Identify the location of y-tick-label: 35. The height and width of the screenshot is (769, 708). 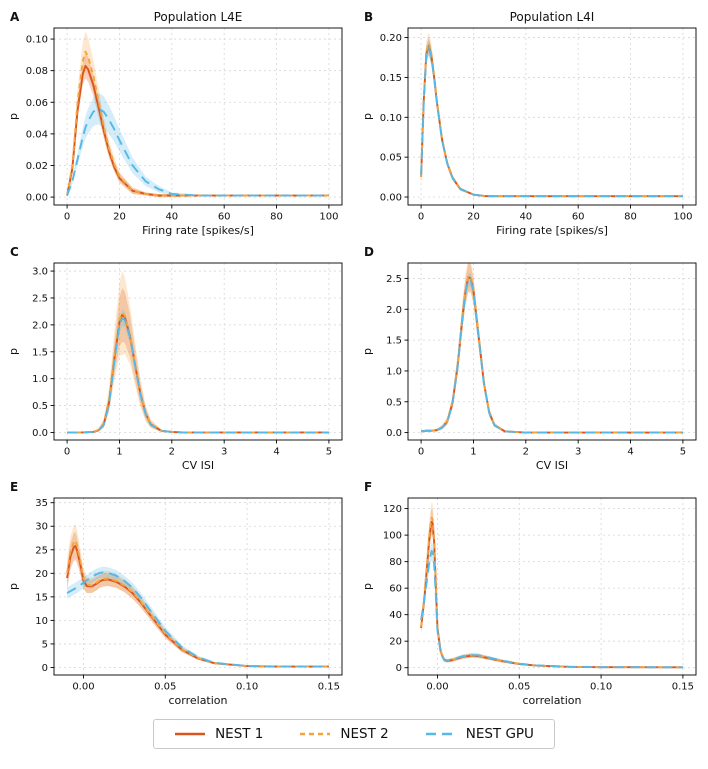
(41, 503).